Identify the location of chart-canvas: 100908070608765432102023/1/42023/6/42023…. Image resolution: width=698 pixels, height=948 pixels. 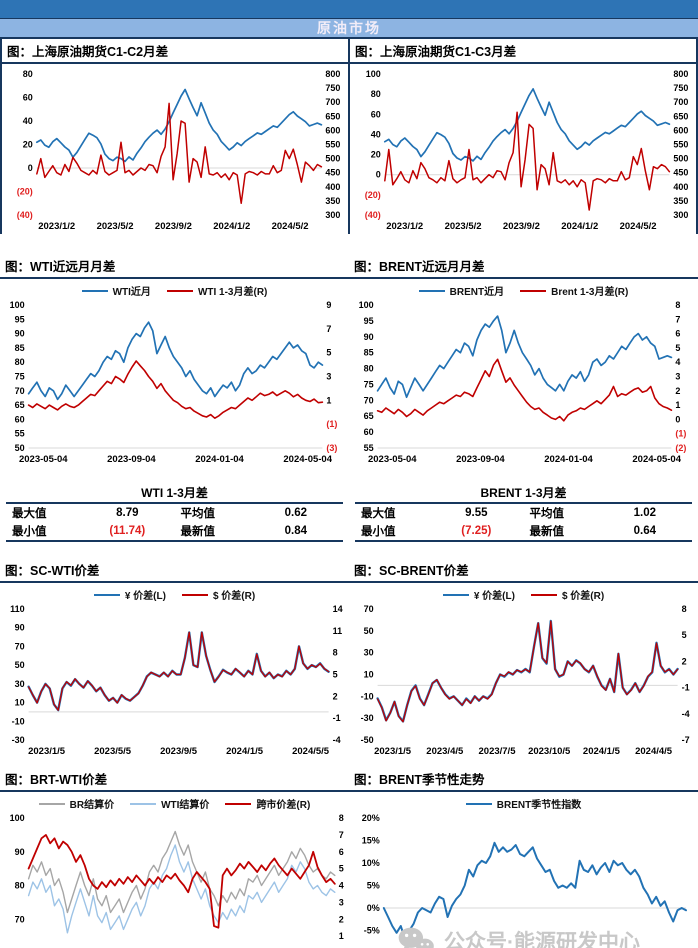
(177, 877).